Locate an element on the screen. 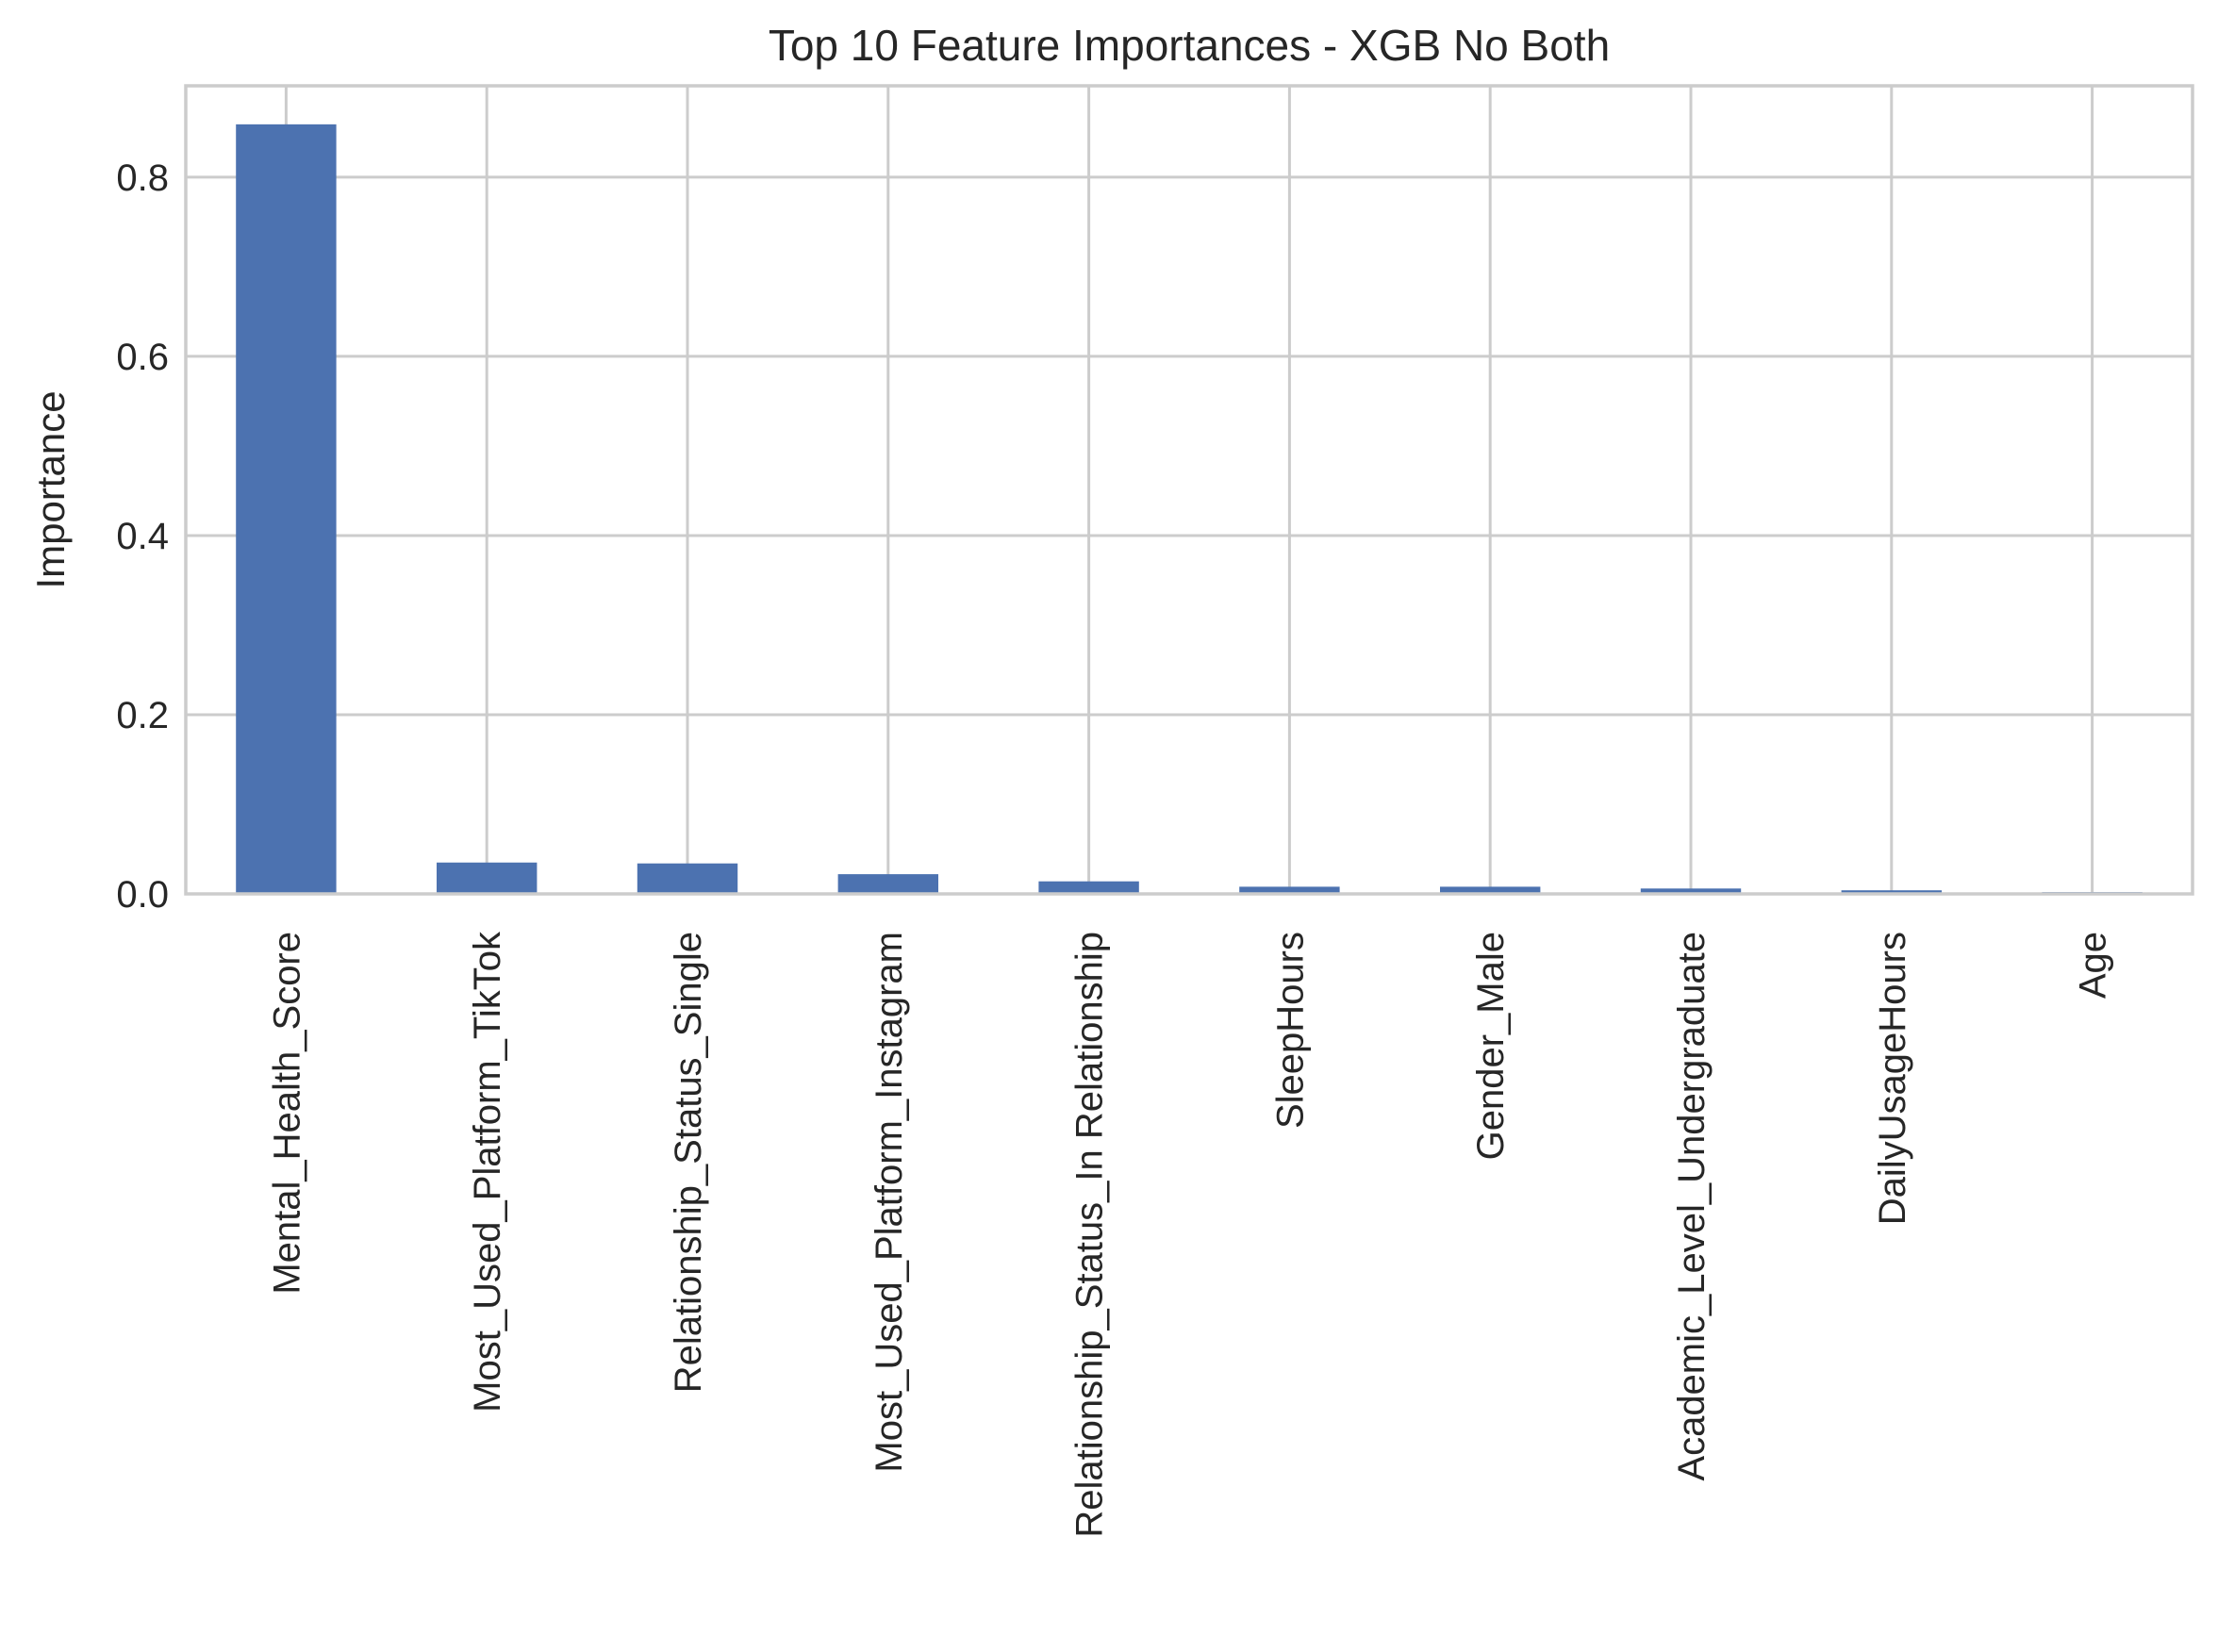 The image size is (2218, 1652). y-axis-label: Importance is located at coordinates (50, 489).